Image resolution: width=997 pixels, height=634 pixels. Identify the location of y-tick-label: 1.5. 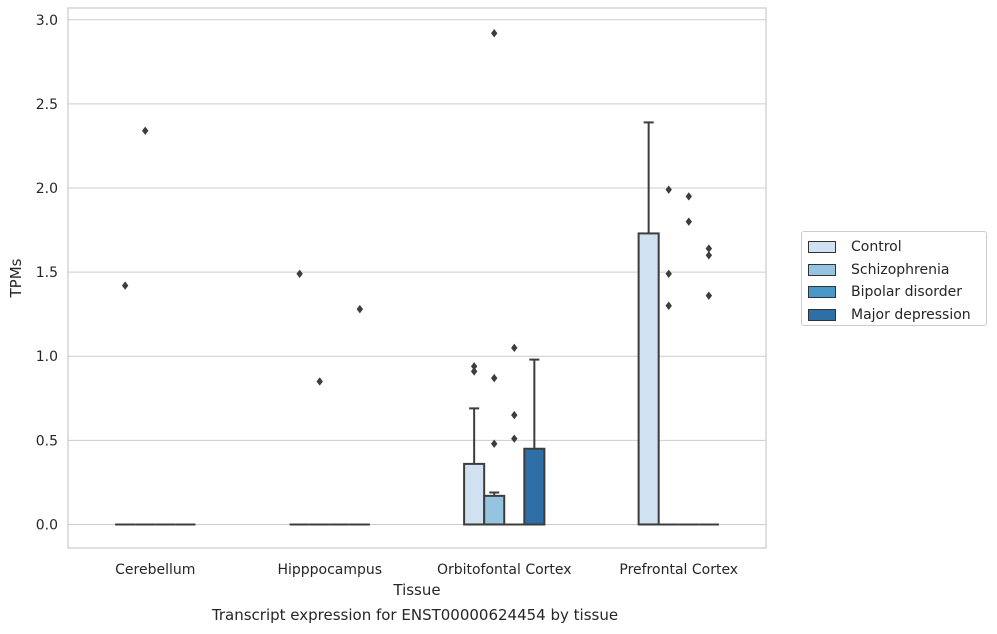
(47, 273).